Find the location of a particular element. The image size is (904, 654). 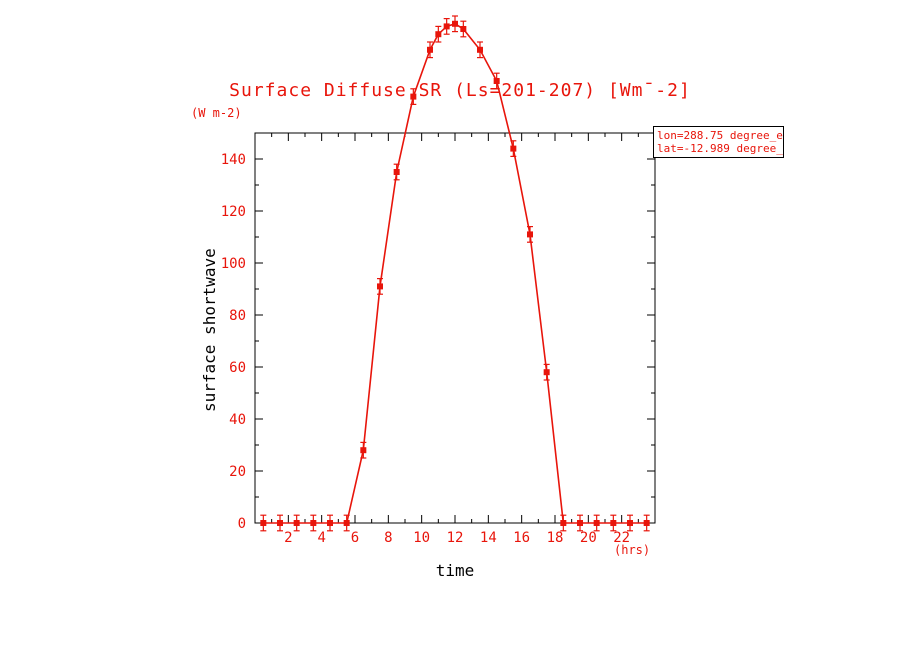

x-tick-label: 22 is located at coordinates (621, 538).